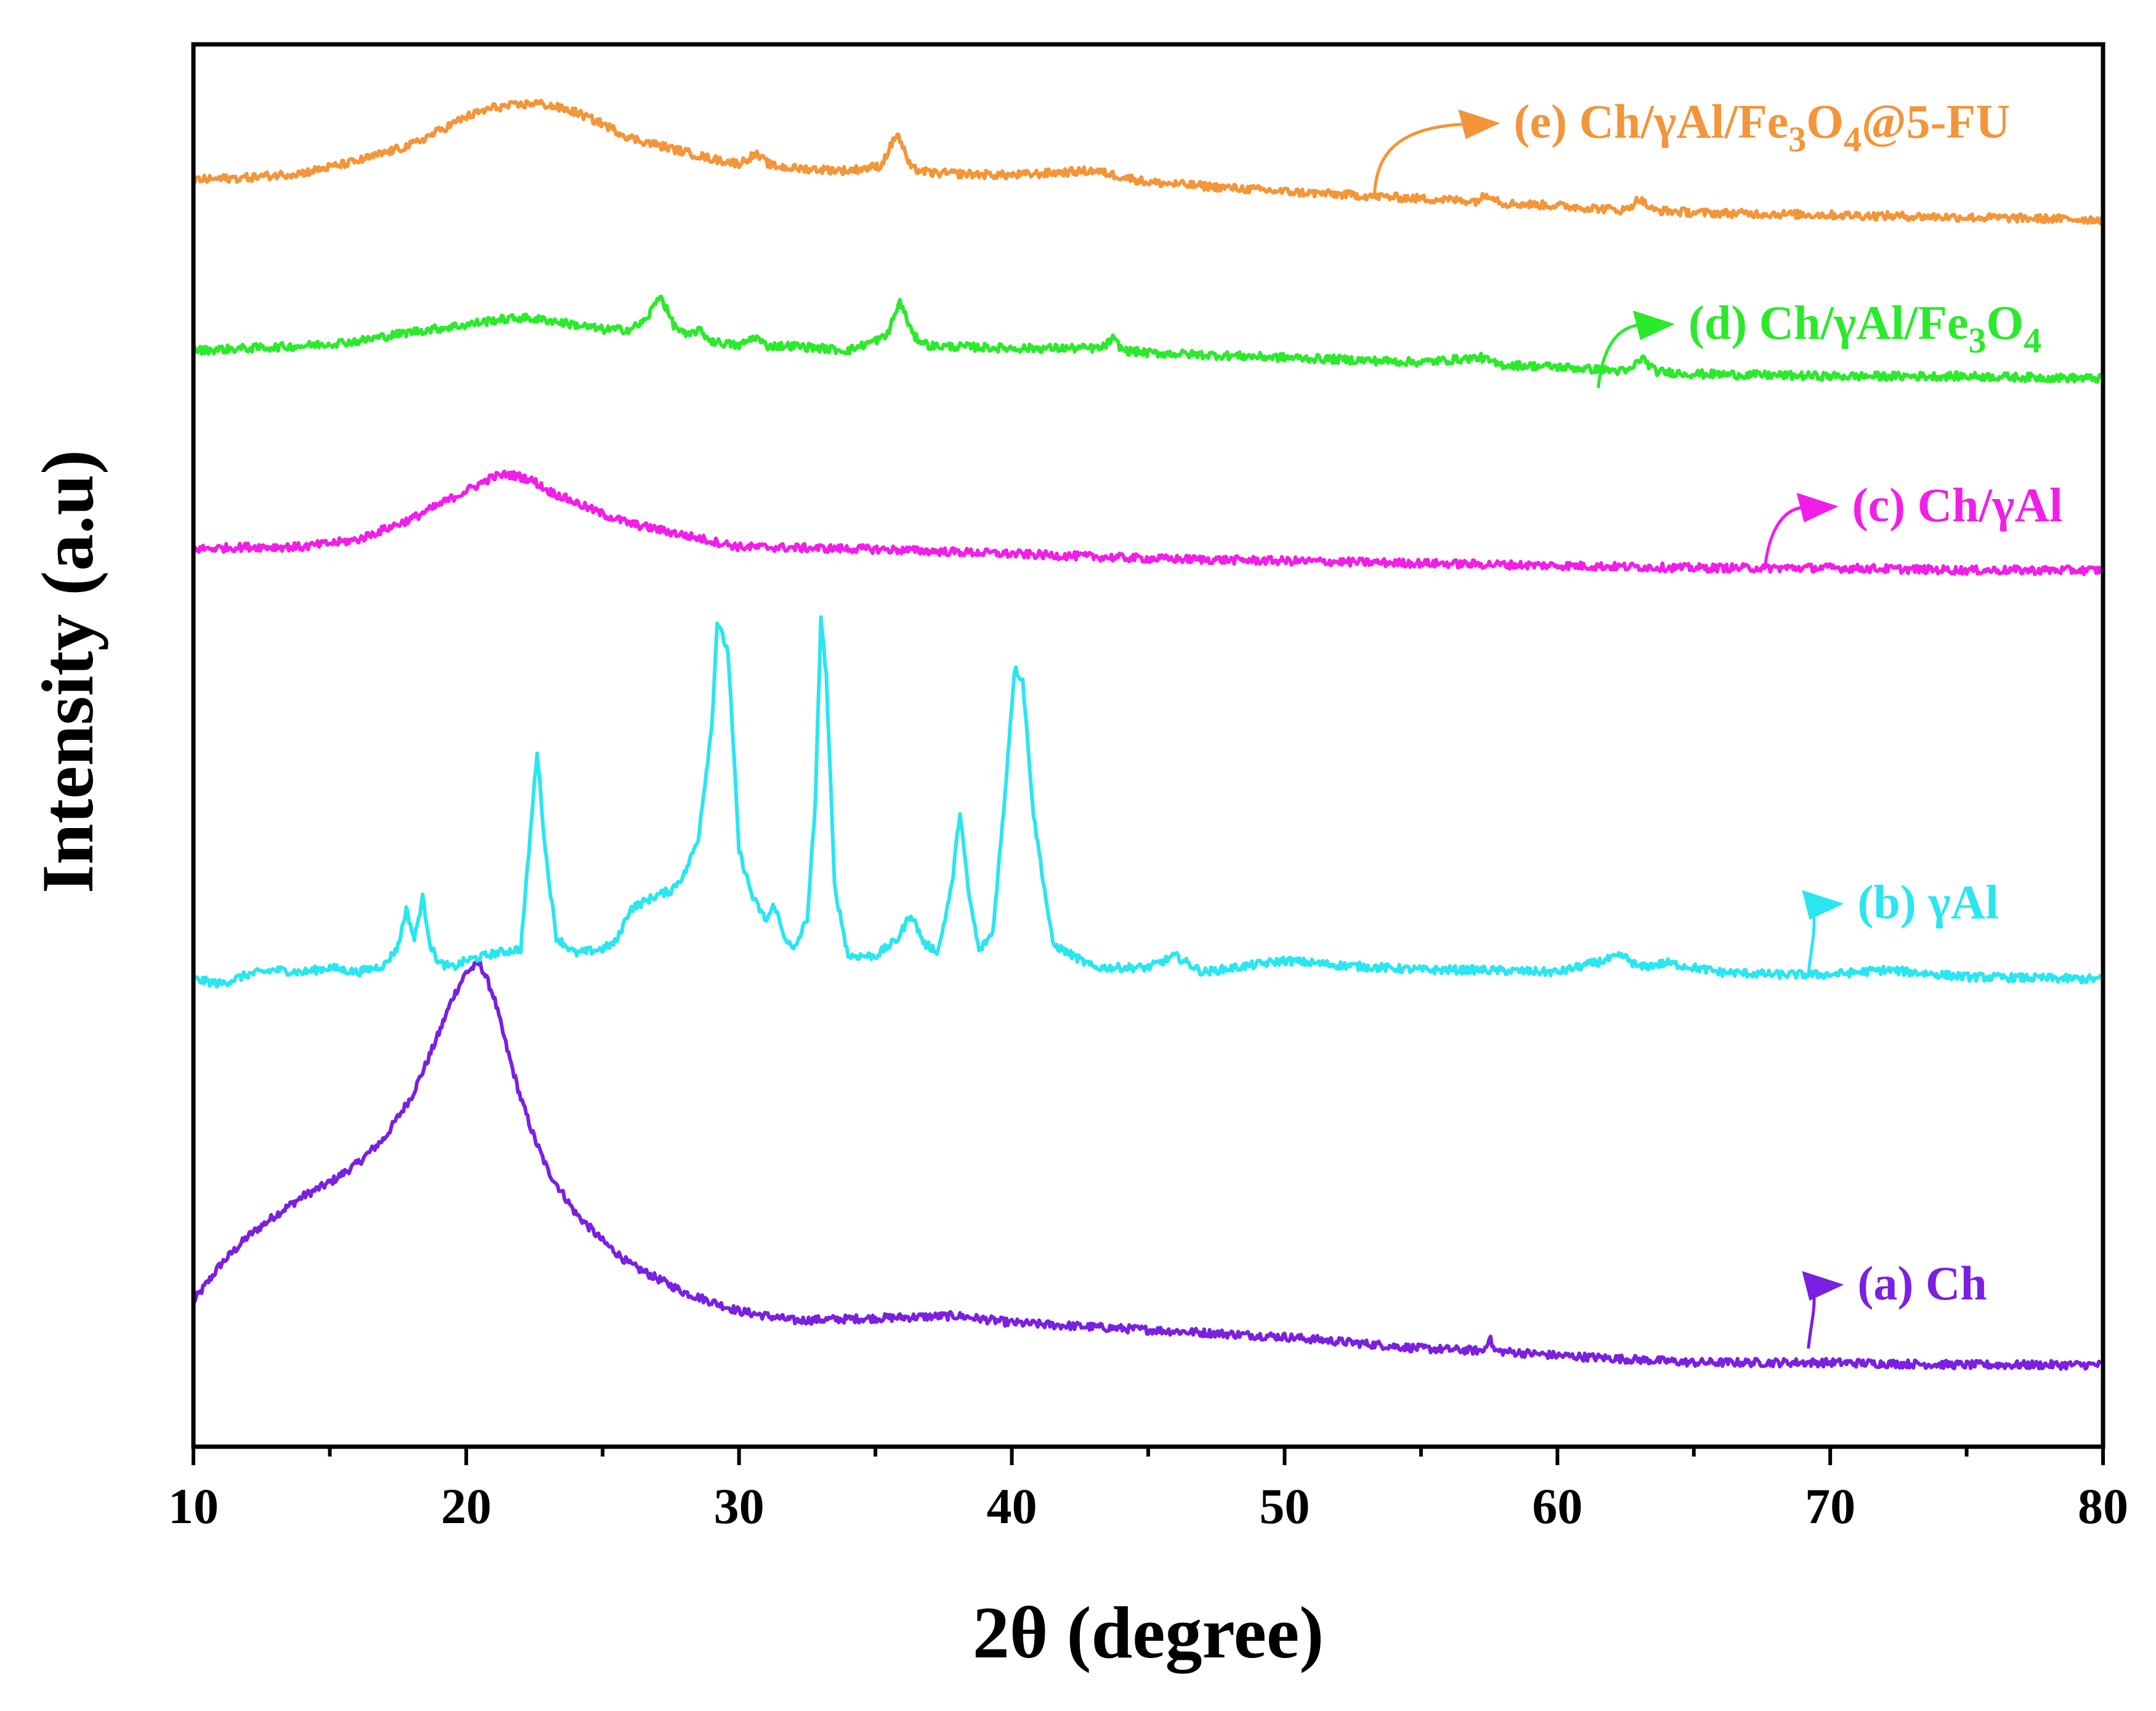  I want to click on series-label-part: (d) Ch/γAl/Fe, so click(1828, 322).